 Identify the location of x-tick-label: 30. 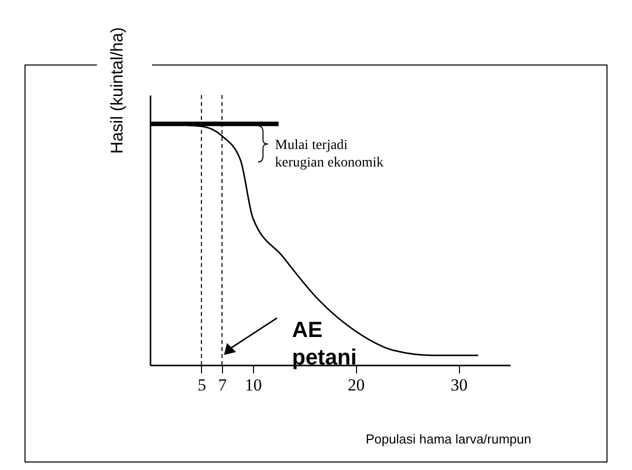
(459, 385).